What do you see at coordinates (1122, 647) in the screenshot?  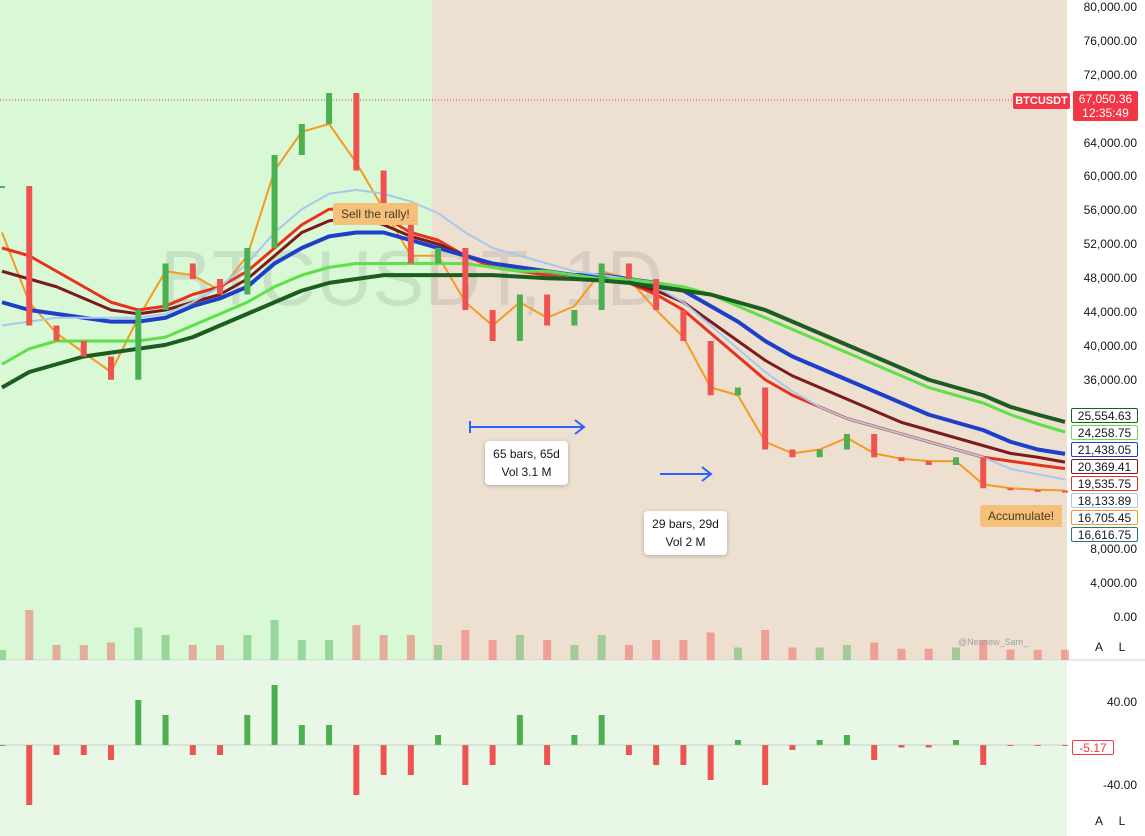 I see `log-scale-button: L` at bounding box center [1122, 647].